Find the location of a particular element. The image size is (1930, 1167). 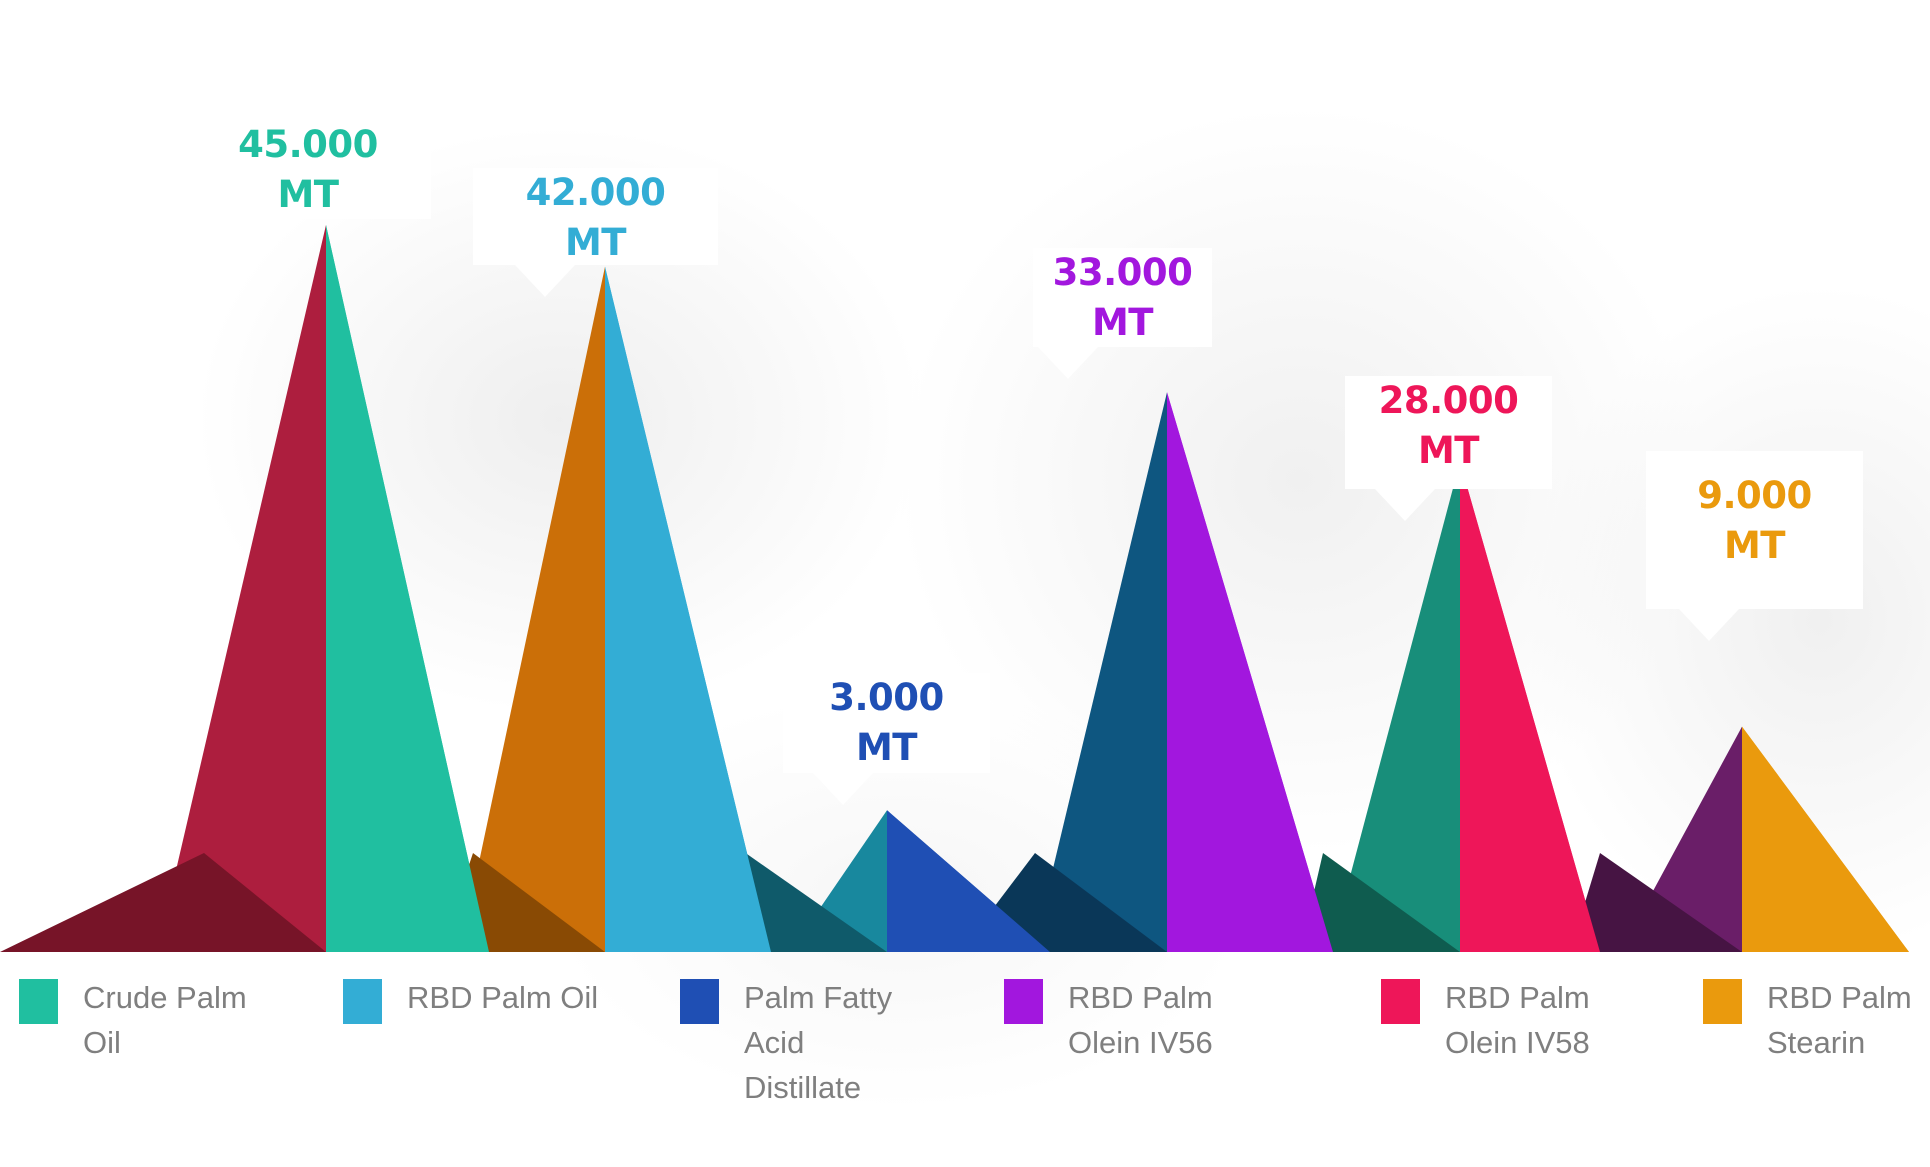

callout-rbd-palm-olein-iv56: 33.000 MT is located at coordinates (1122, 313).